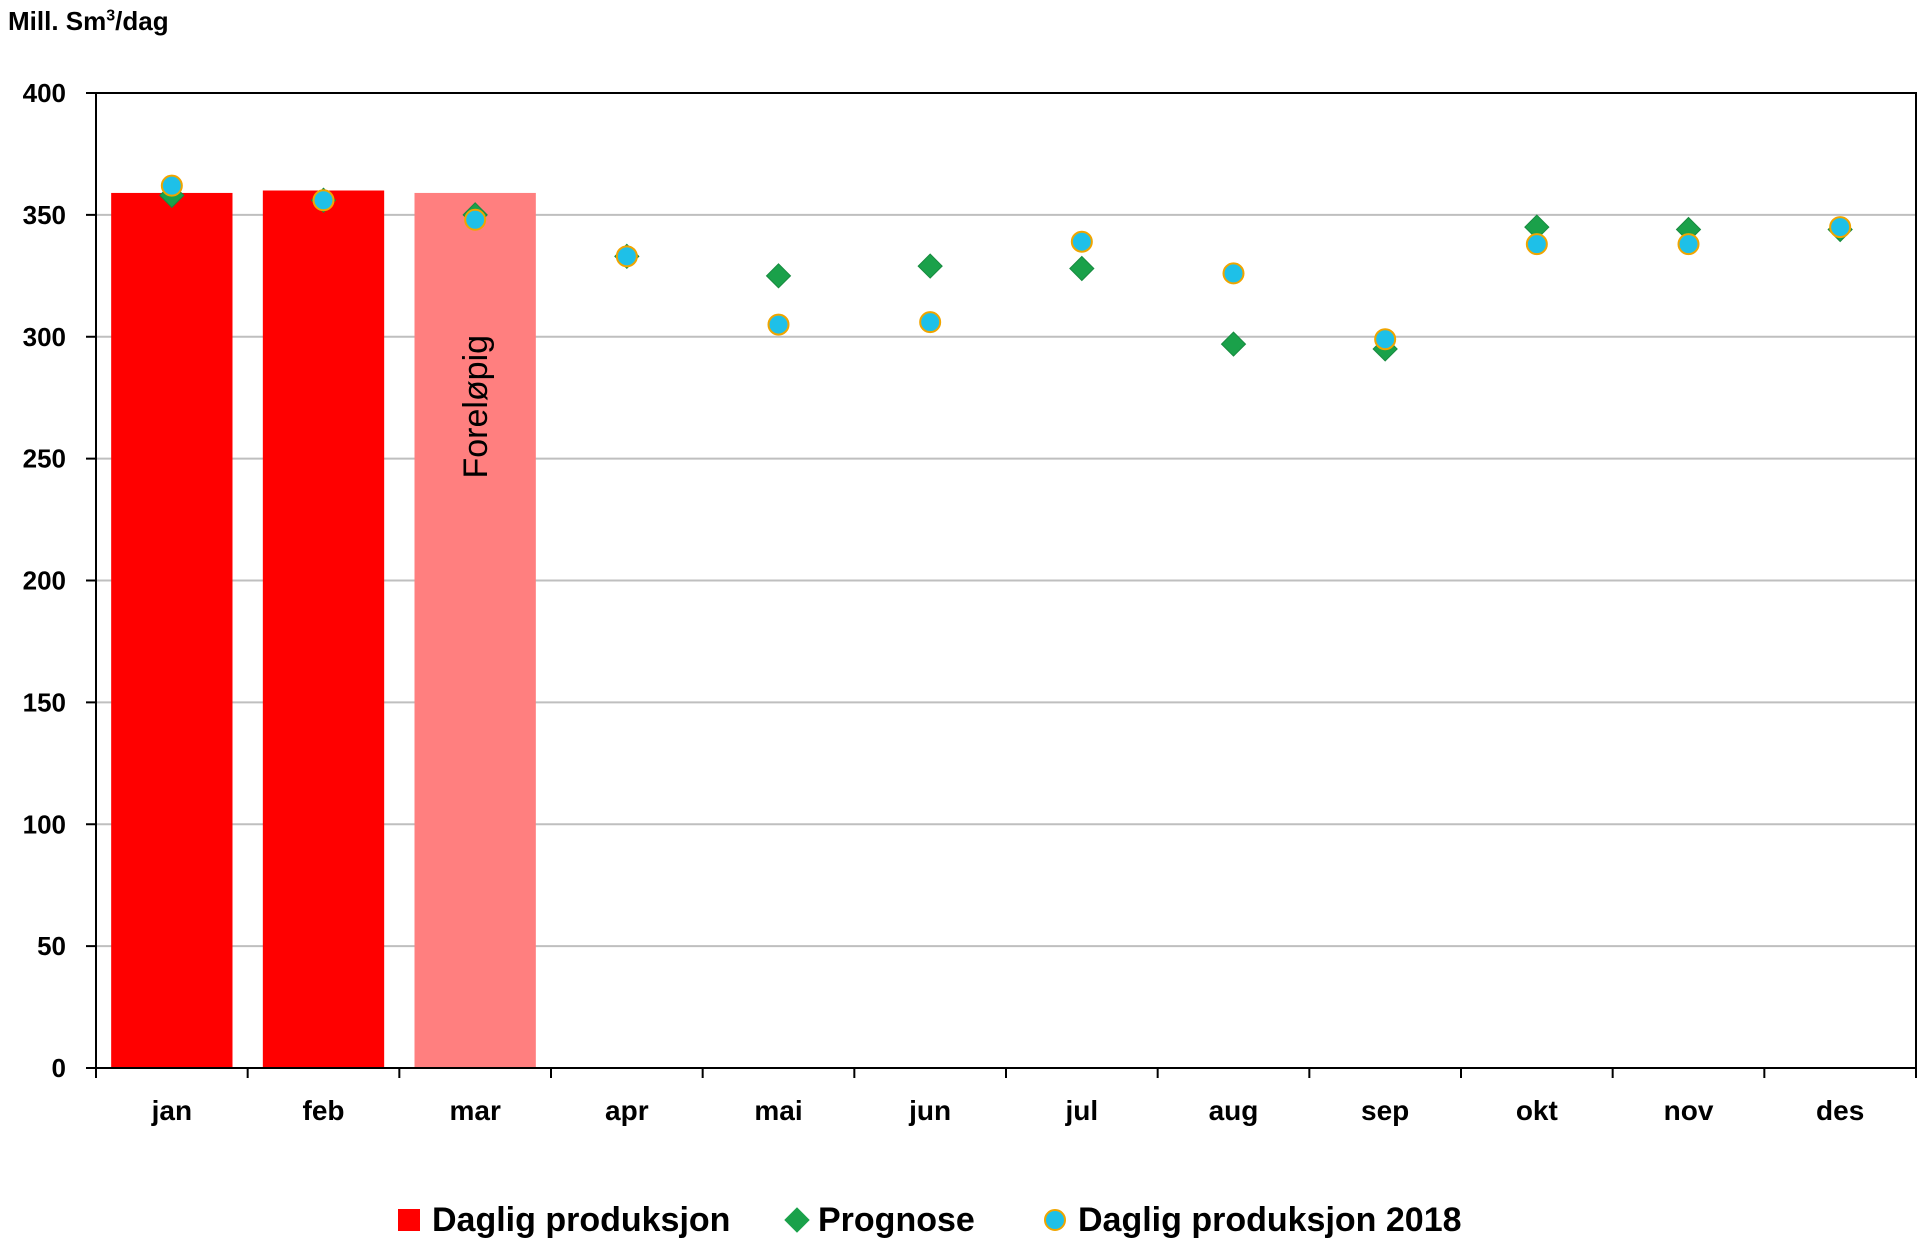 Image resolution: width=1920 pixels, height=1246 pixels. I want to click on annotation-mar: Foreløpig, so click(476, 407).